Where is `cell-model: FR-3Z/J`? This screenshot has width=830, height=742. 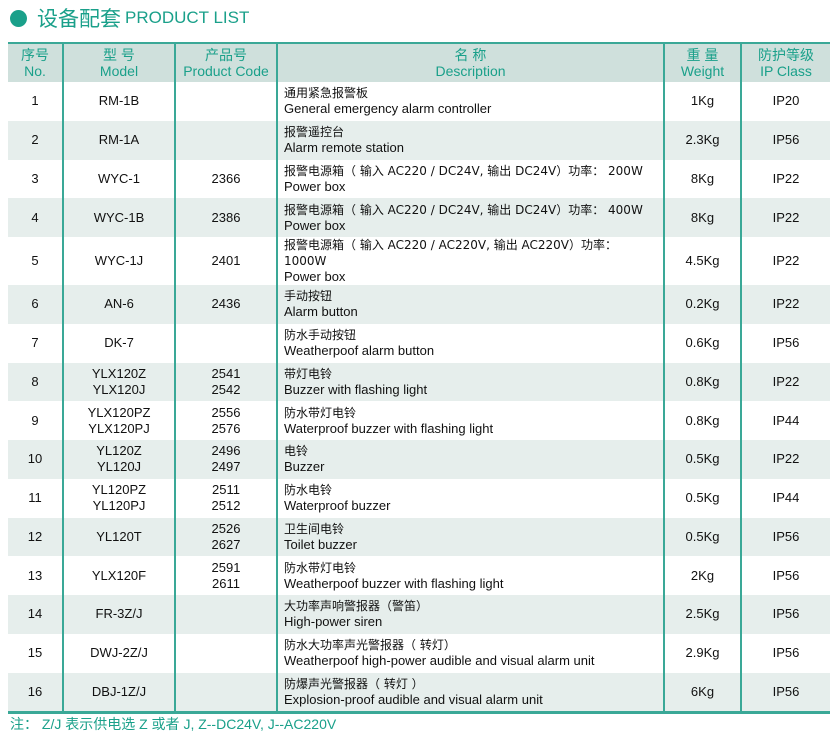 cell-model: FR-3Z/J is located at coordinates (118, 614).